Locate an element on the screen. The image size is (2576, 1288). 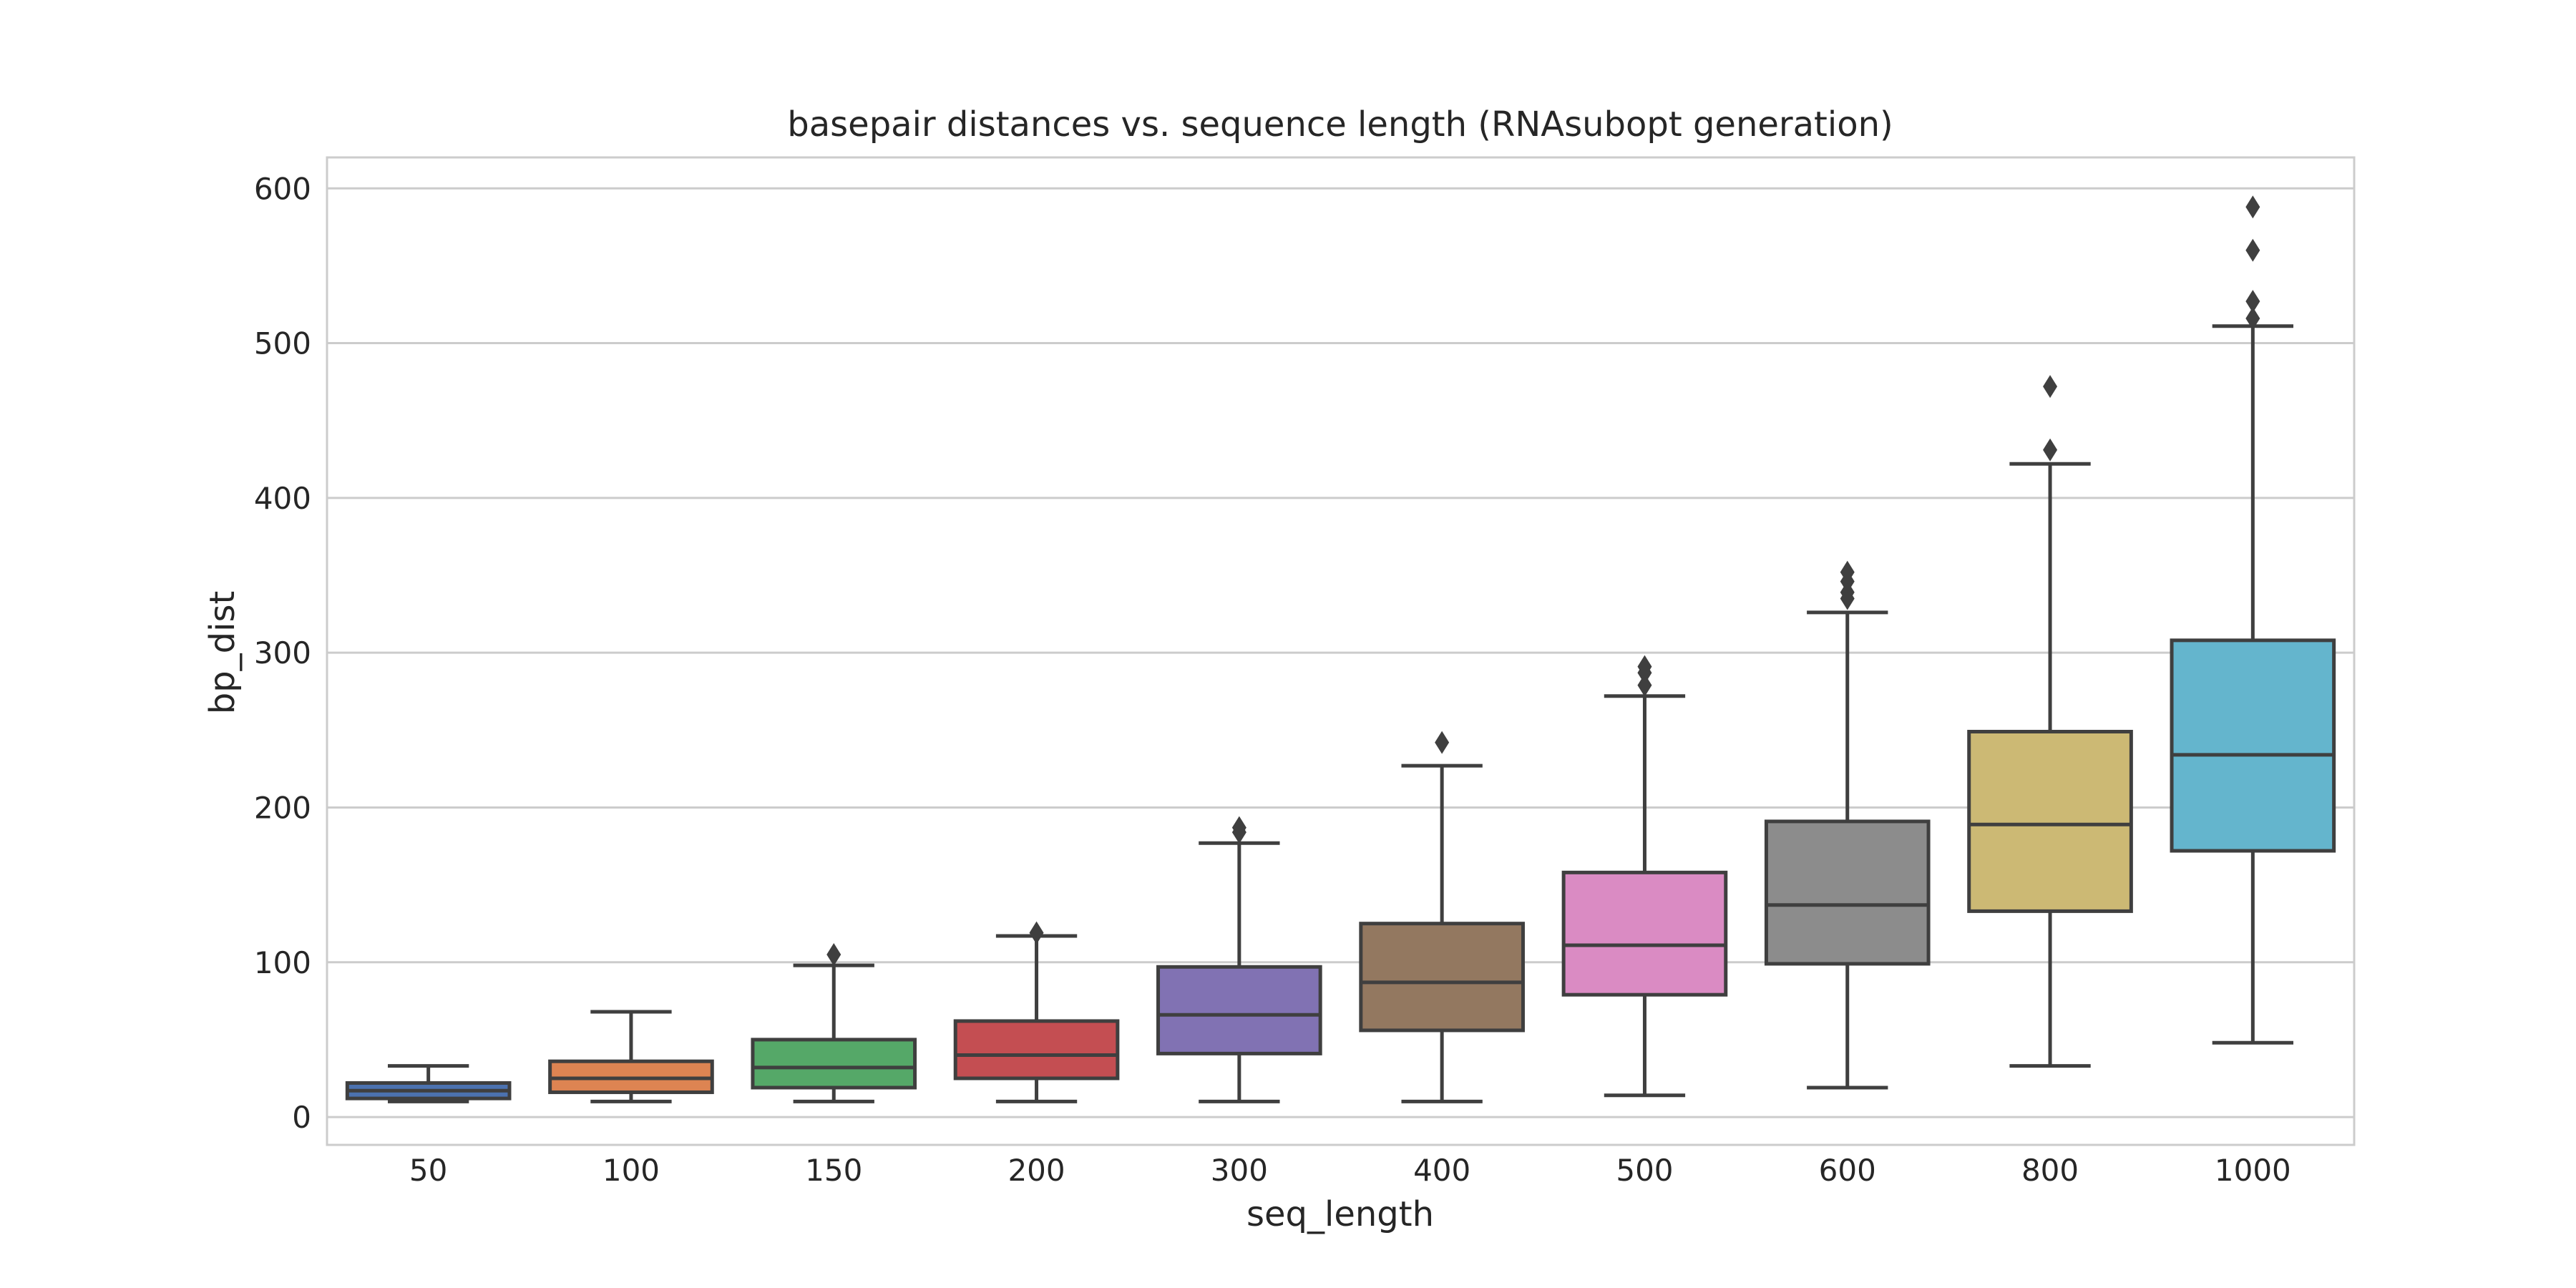
x-tick-label: 300 is located at coordinates (1239, 1170).